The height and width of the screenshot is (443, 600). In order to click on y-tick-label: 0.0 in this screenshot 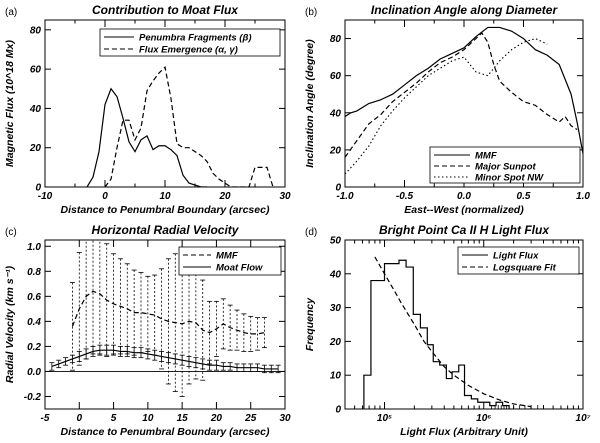, I will do `click(34, 372)`.